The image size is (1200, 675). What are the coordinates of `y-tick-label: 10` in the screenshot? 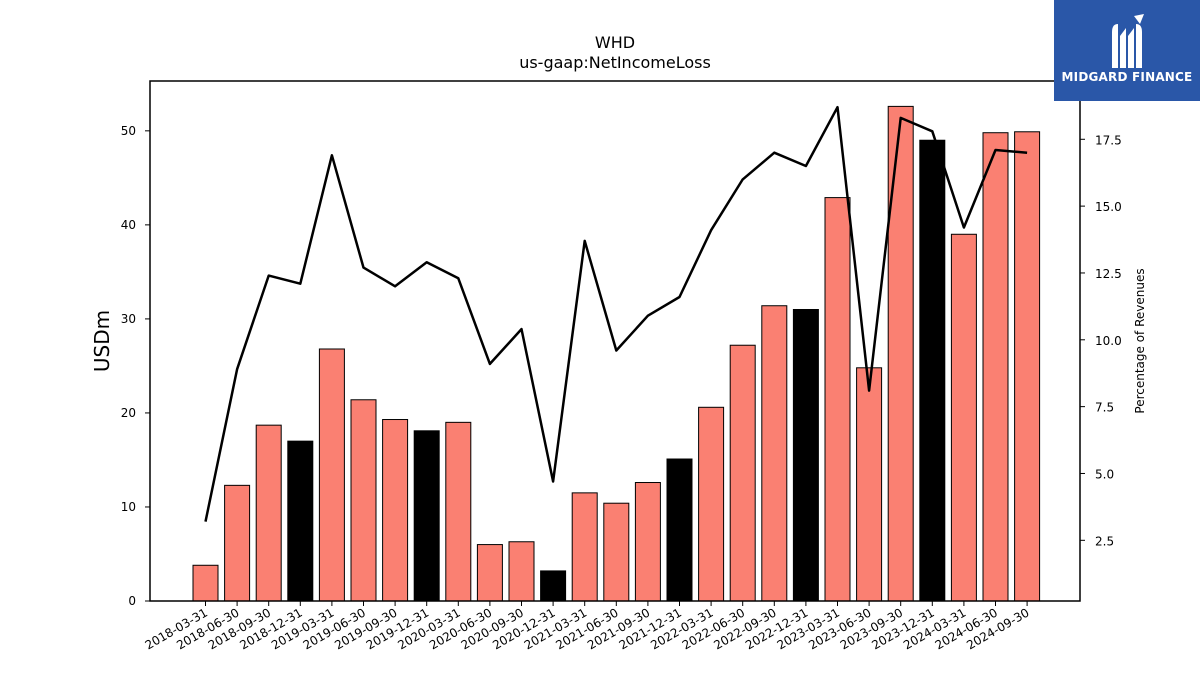 It's located at (128, 507).